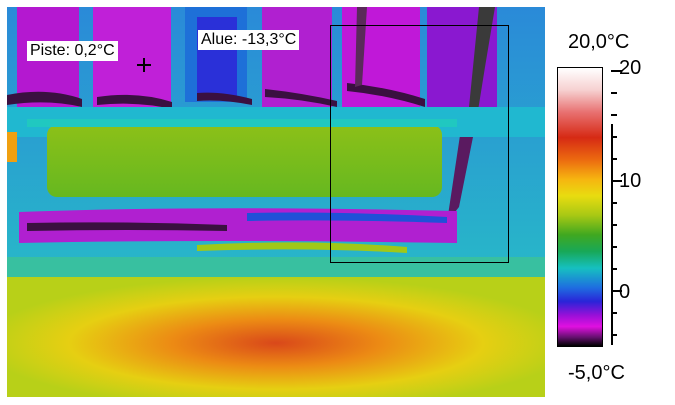  Describe the element at coordinates (249, 40) in the screenshot. I see `area-label: Alue: -13,3°C` at that location.